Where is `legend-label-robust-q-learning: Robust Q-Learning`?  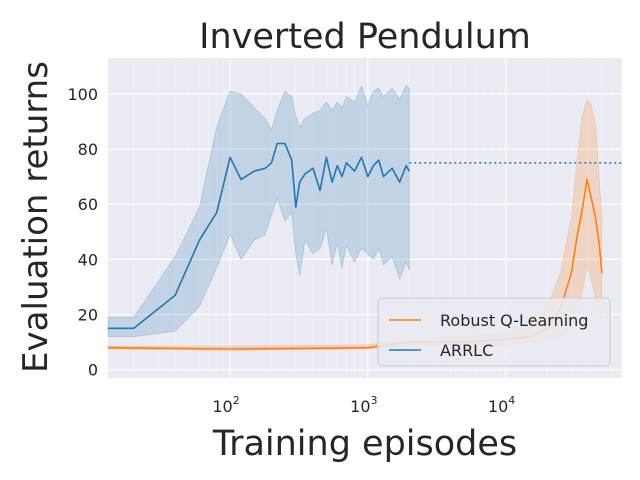 legend-label-robust-q-learning: Robust Q-Learning is located at coordinates (514, 320).